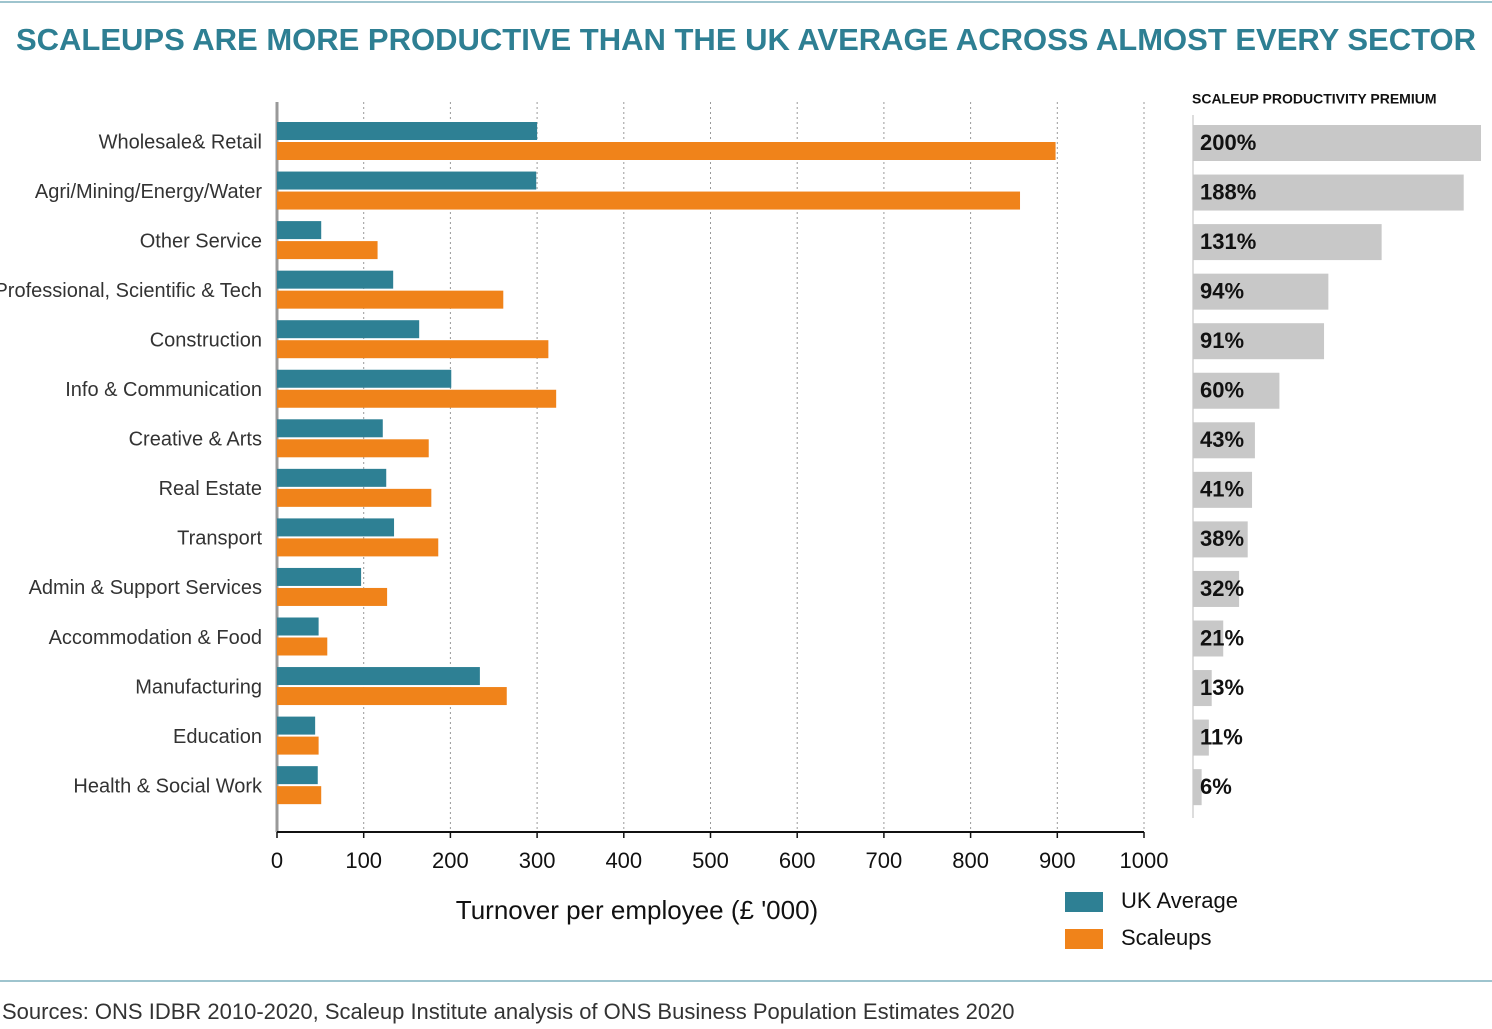 The height and width of the screenshot is (1029, 1492). What do you see at coordinates (219, 539) in the screenshot?
I see `y-tick-label: Transport` at bounding box center [219, 539].